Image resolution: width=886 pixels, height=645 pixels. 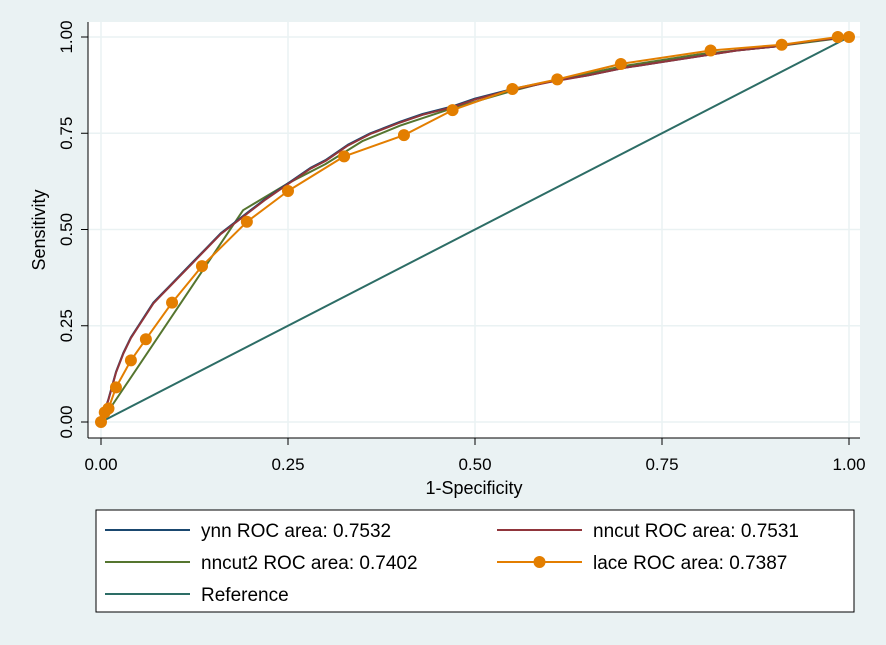 I want to click on legend-entry-nncut: nncut ROC area: 0.7531, so click(x=648, y=531).